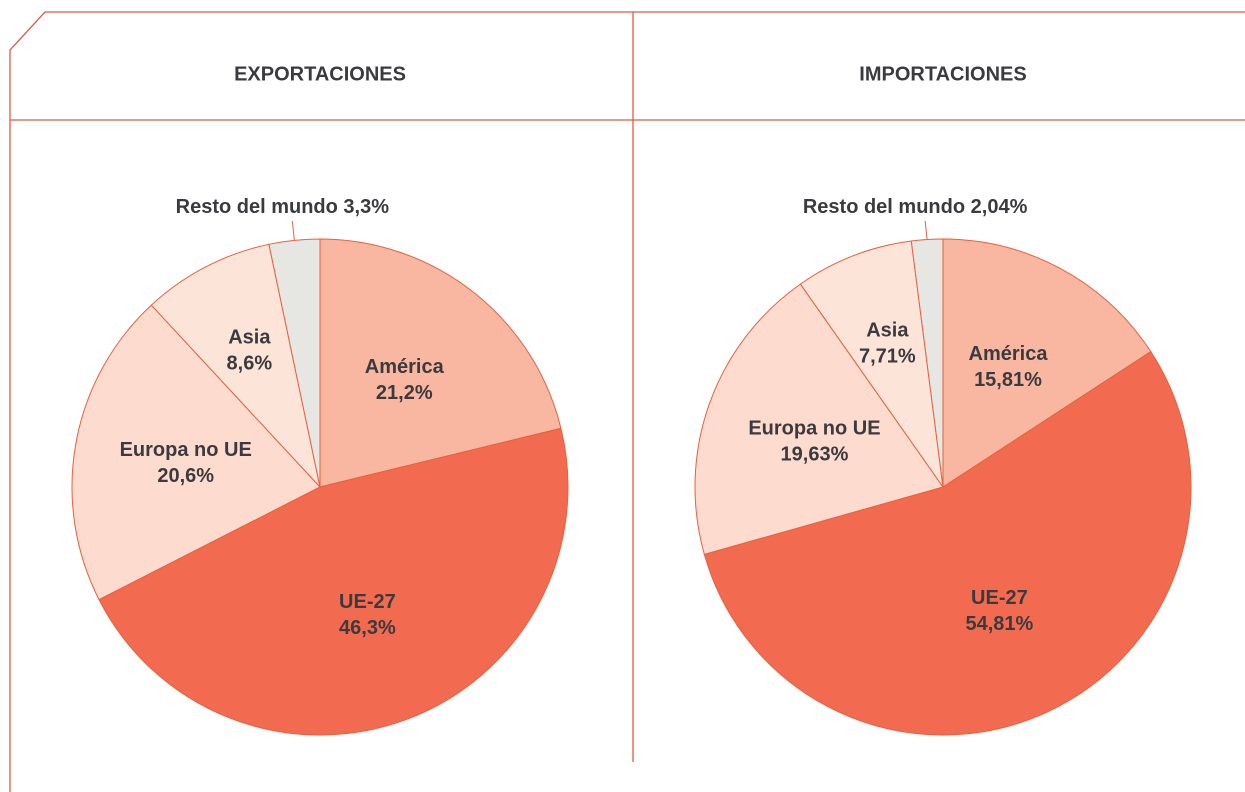 The width and height of the screenshot is (1245, 792). What do you see at coordinates (887, 344) in the screenshot?
I see `slice-label: Asia 7,71%` at bounding box center [887, 344].